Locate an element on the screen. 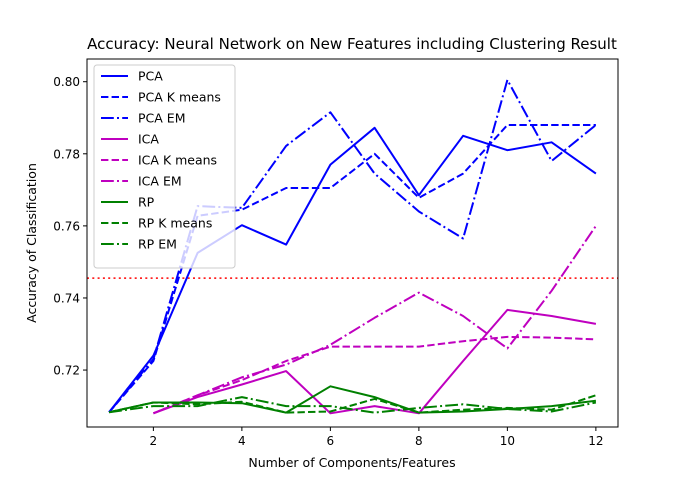  legend-label-1: PCA is located at coordinates (150, 76).